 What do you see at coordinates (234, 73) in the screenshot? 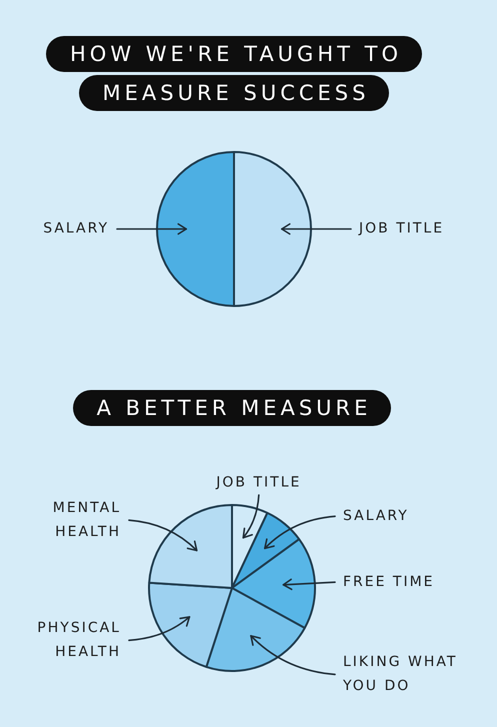
I see `chart-title: HOW WE'RE TAUGHT TO MEASURE SUCCESS` at bounding box center [234, 73].